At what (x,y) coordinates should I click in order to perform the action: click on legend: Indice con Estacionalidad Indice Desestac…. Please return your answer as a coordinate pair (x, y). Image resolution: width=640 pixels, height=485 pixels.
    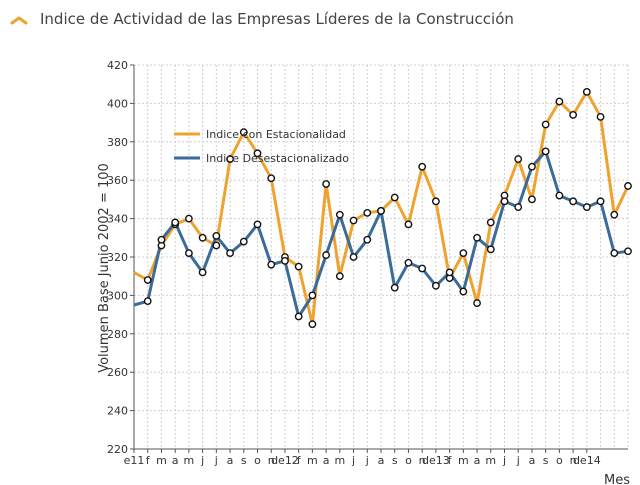
    Looking at the image, I should click on (261, 146).